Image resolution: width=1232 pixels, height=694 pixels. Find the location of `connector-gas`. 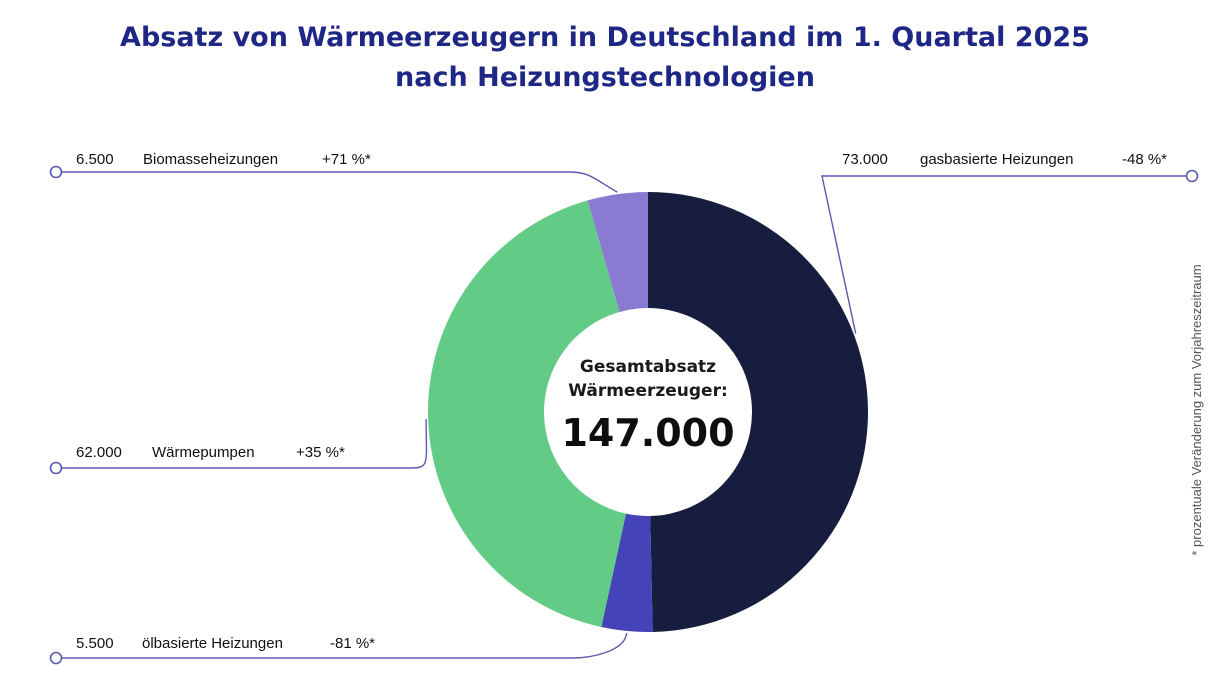

connector-gas is located at coordinates (1005, 254).